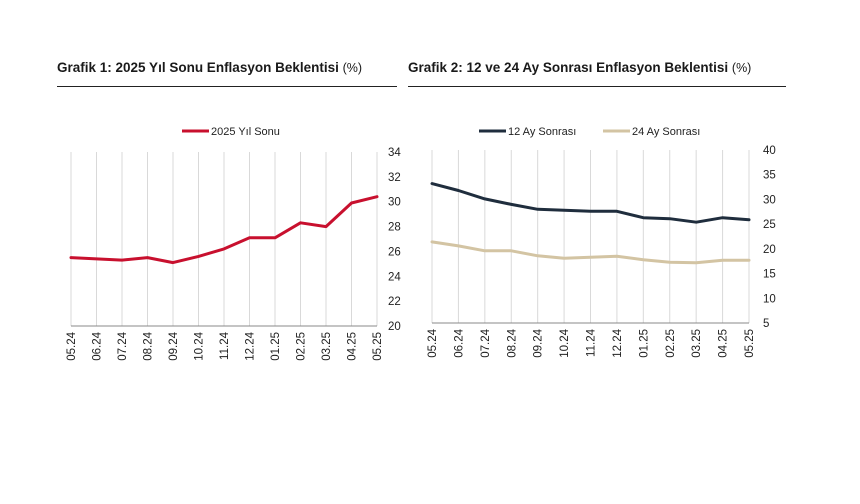 This screenshot has width=860, height=504. I want to click on chart1-y-tick-label: 28, so click(394, 228).